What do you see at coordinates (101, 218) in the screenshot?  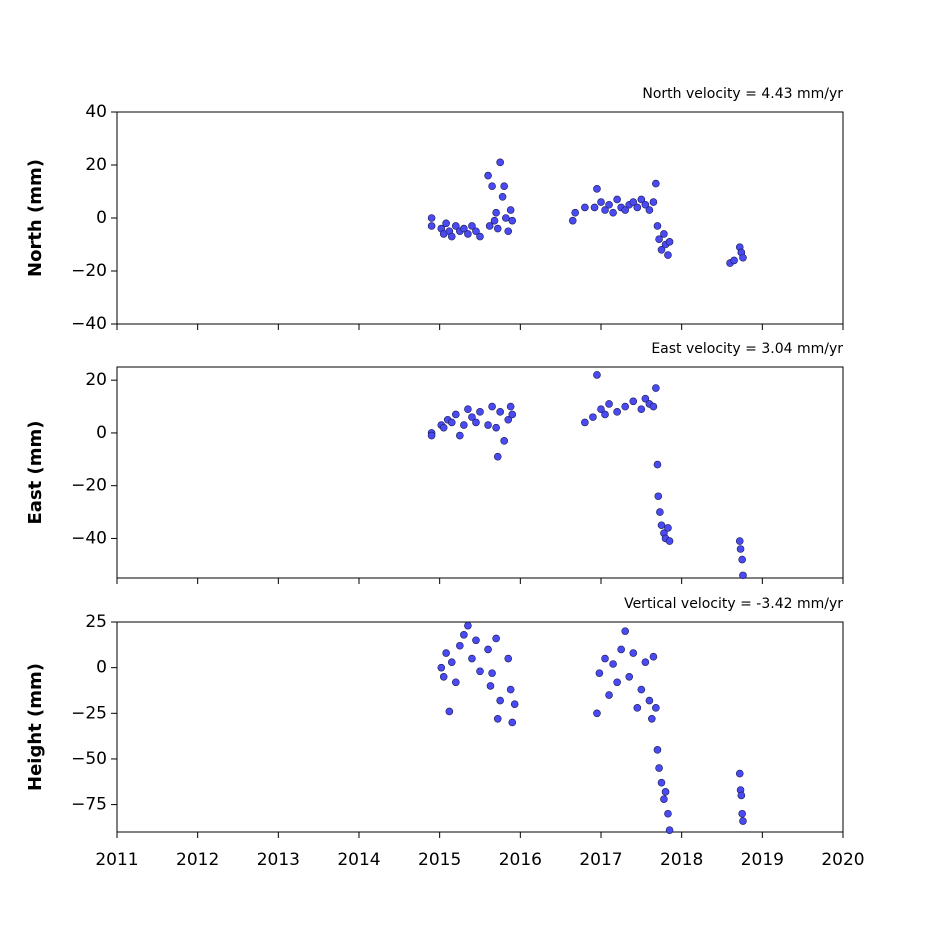 I see `y-tick-label: 0` at bounding box center [101, 218].